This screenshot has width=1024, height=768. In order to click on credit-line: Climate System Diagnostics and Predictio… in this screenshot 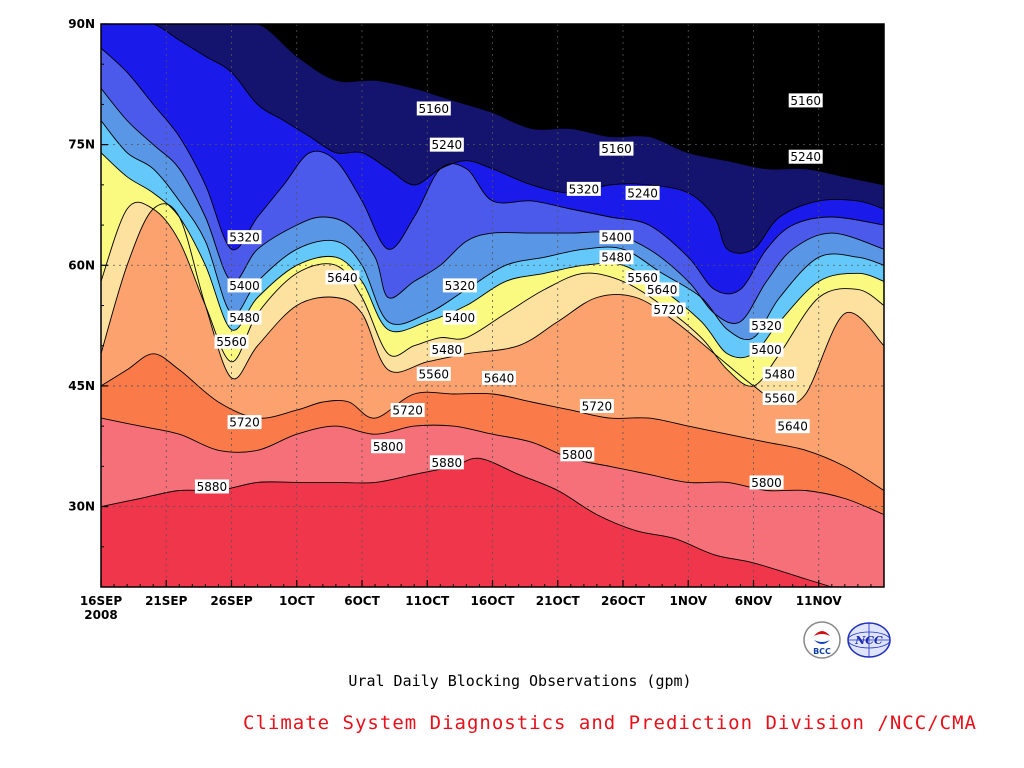, I will do `click(610, 723)`.